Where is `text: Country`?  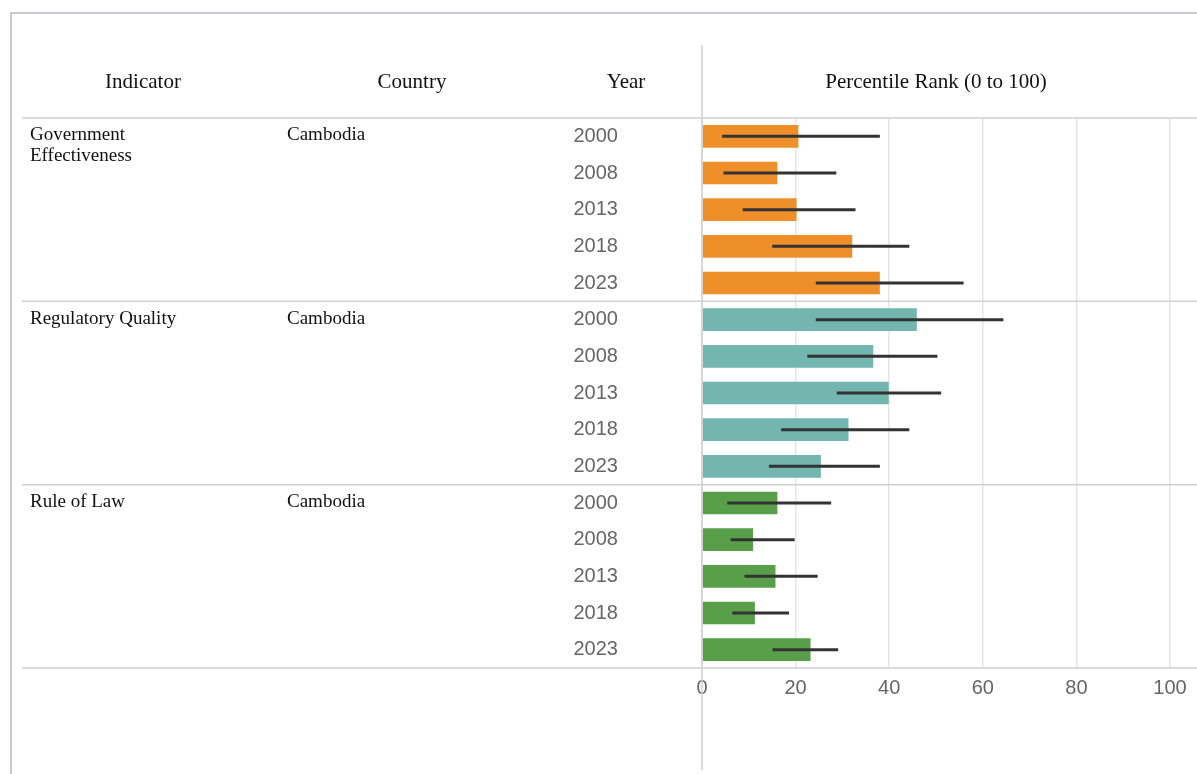
text: Country is located at coordinates (412, 80).